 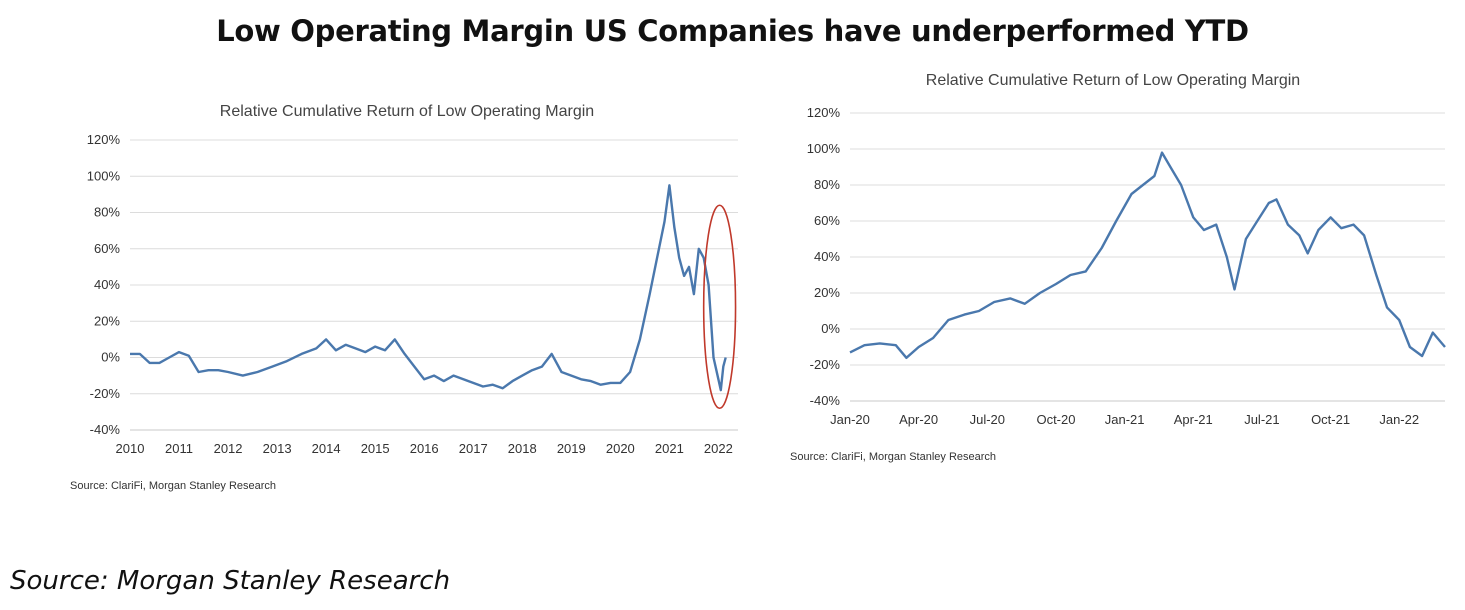 What do you see at coordinates (179, 448) in the screenshot?
I see `x-tick-label: 2011` at bounding box center [179, 448].